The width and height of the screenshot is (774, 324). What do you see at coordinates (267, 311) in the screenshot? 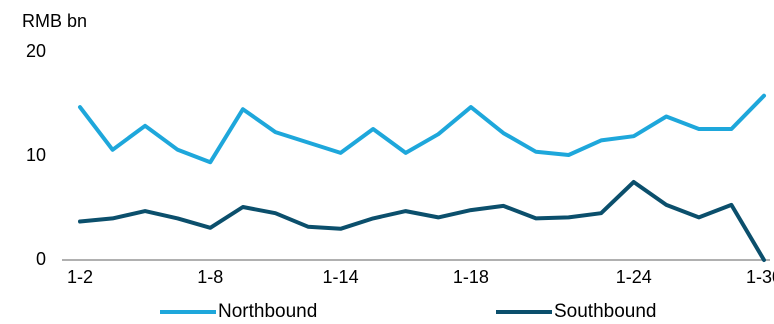
I see `legend-label-northbound: Northbound` at bounding box center [267, 311].